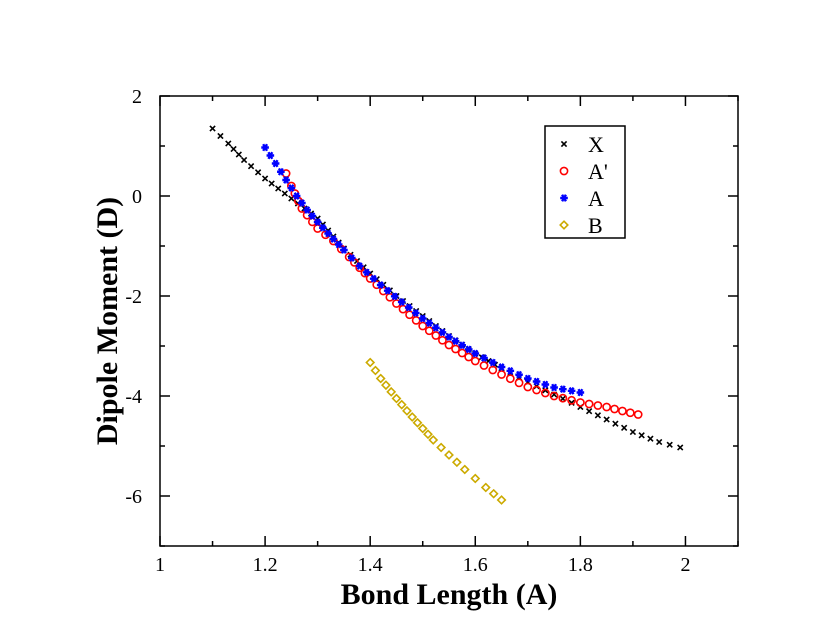  What do you see at coordinates (370, 565) in the screenshot?
I see `x-tick-label: 1.4` at bounding box center [370, 565].